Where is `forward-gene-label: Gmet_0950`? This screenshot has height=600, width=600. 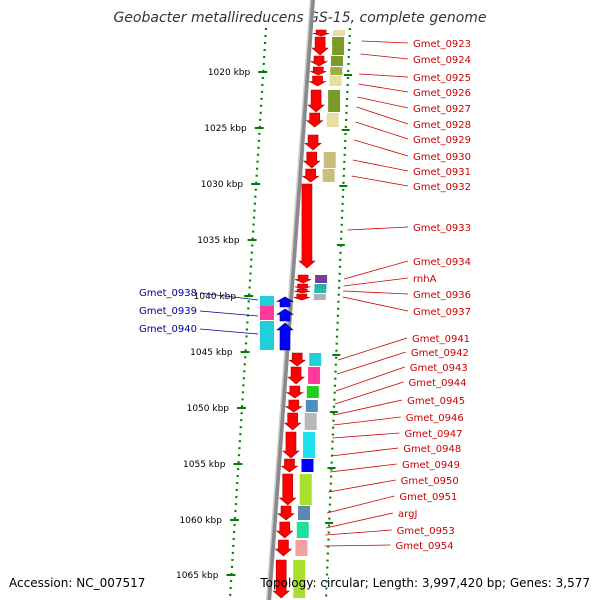 forward-gene-label: Gmet_0950 is located at coordinates (430, 481).